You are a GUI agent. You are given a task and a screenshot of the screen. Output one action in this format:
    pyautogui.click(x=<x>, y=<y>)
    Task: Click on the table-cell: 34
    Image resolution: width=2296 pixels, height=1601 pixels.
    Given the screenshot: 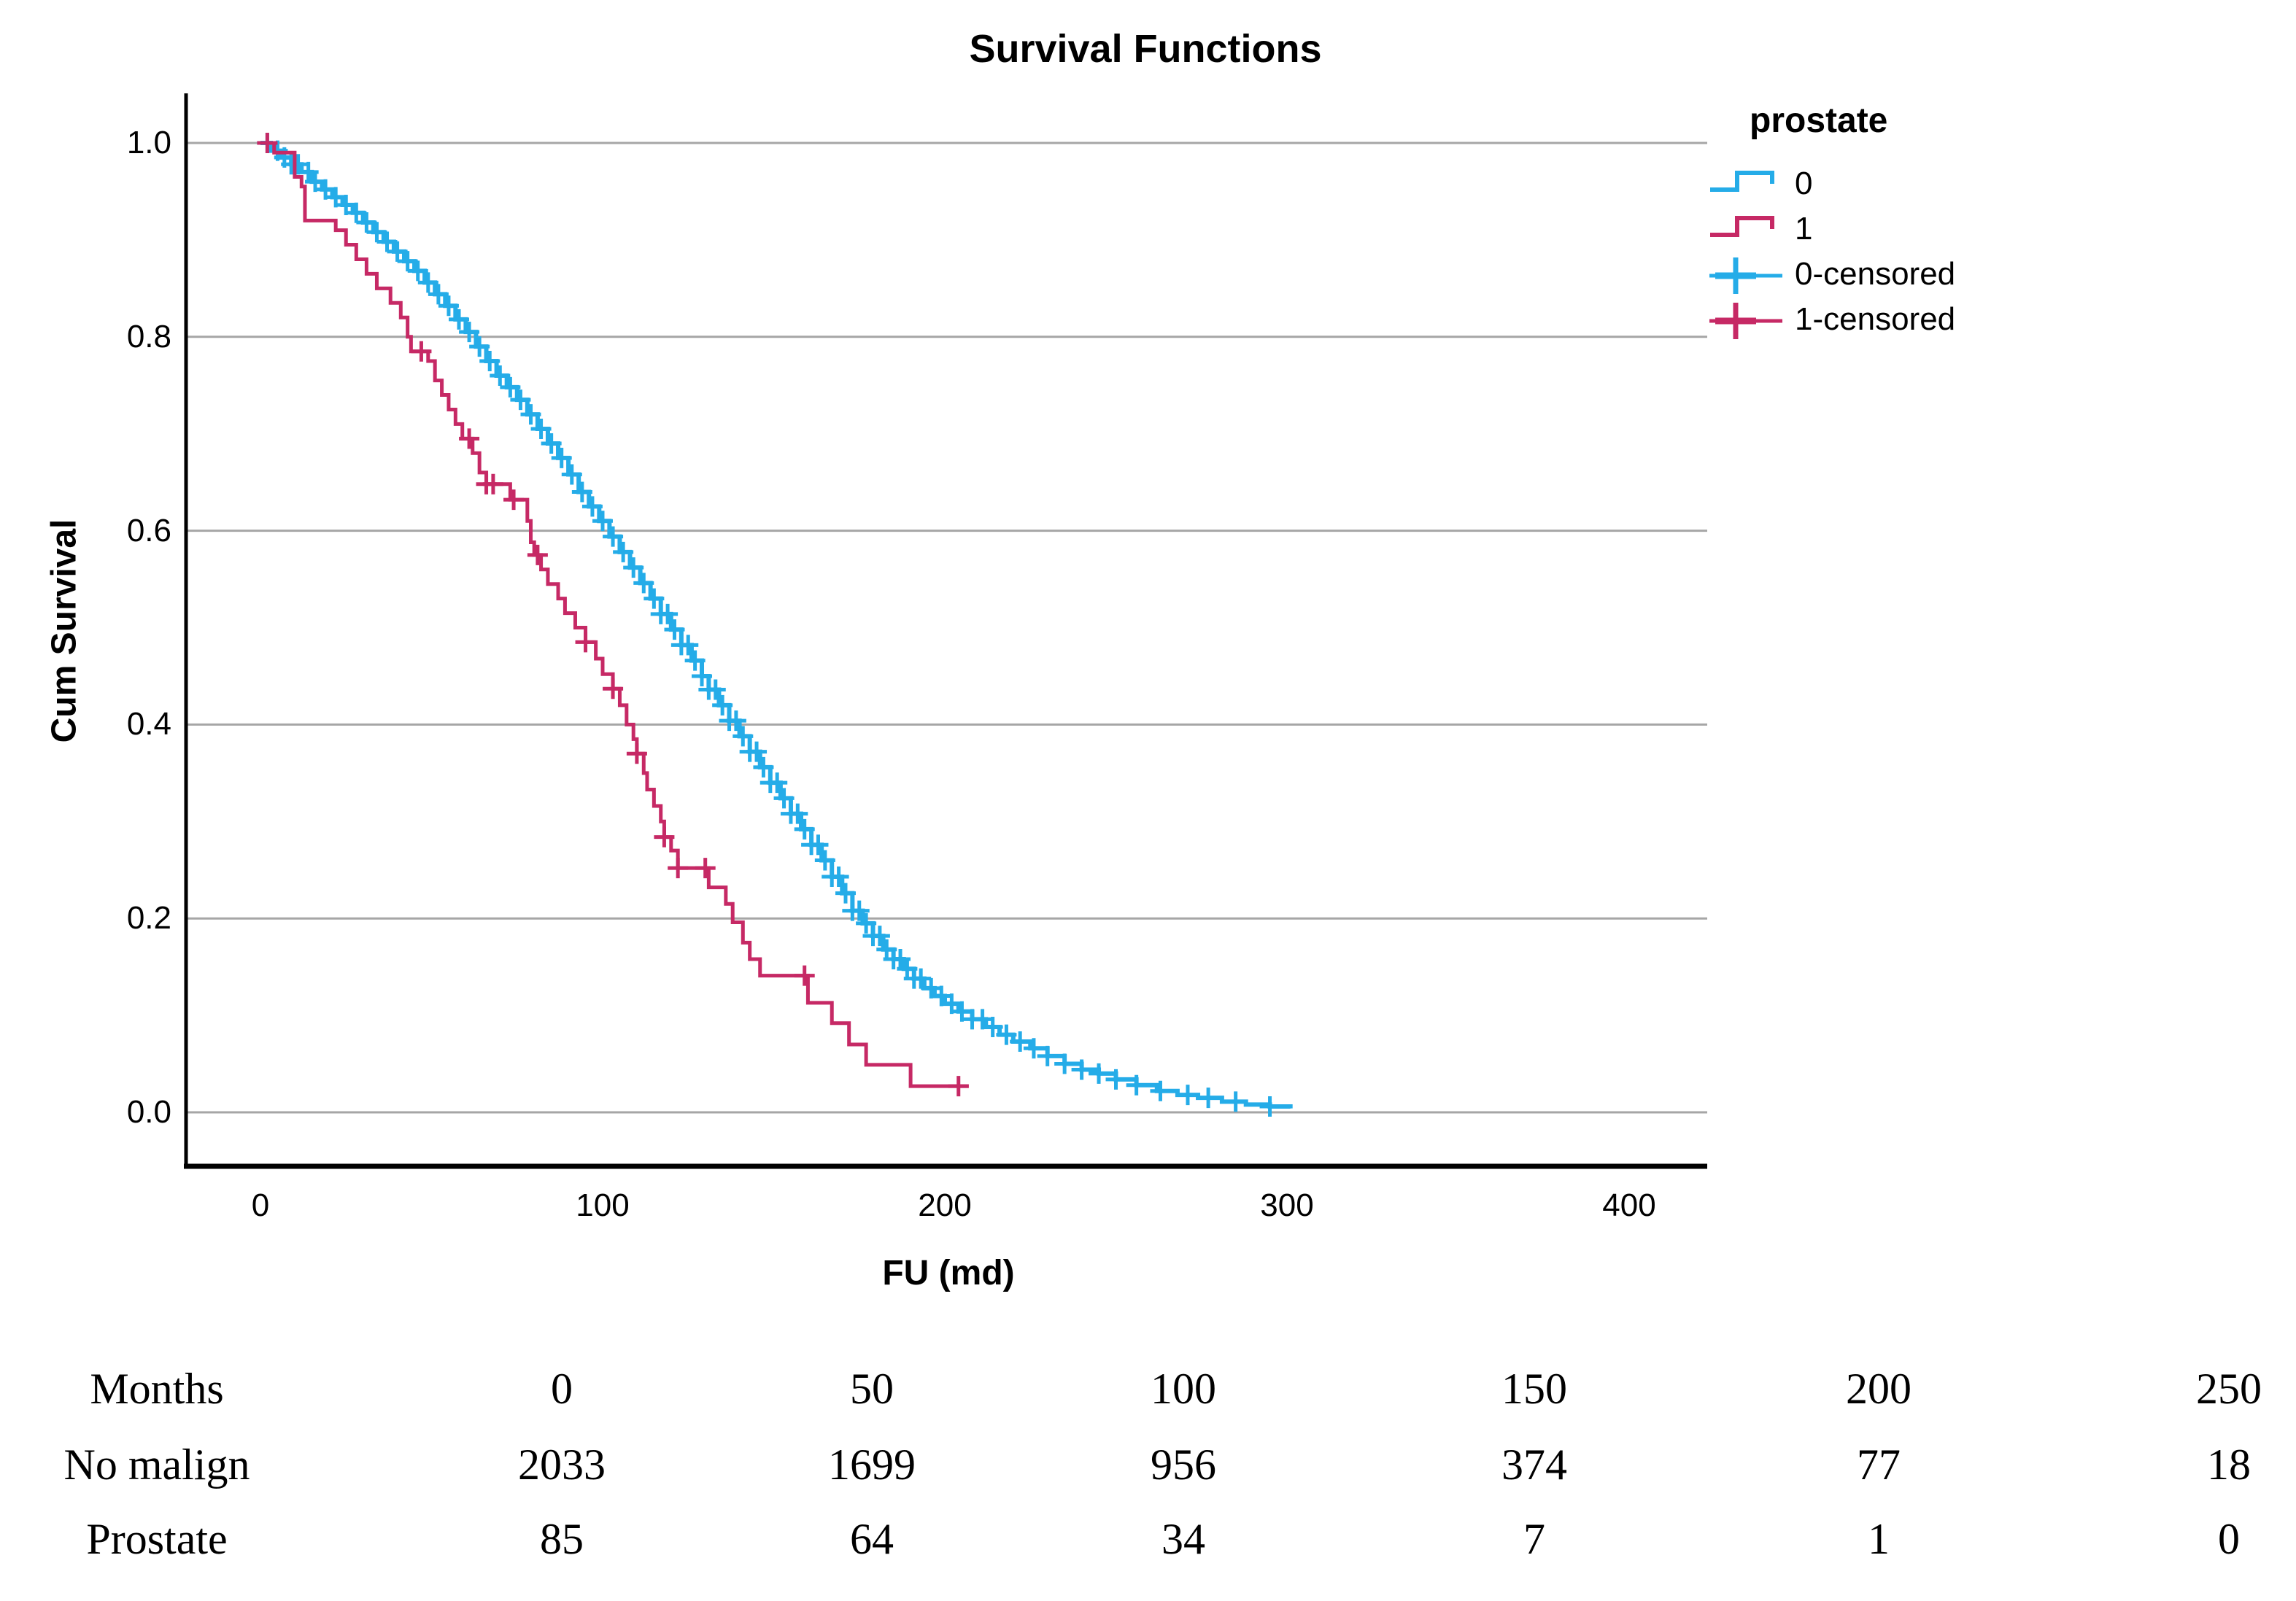 What is the action you would take?
    pyautogui.click(x=1183, y=1539)
    